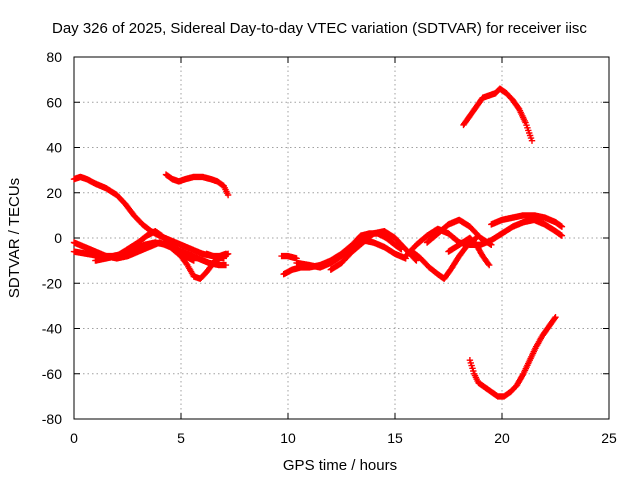 This screenshot has height=480, width=640. What do you see at coordinates (54, 193) in the screenshot?
I see `y-tick-label: 20` at bounding box center [54, 193].